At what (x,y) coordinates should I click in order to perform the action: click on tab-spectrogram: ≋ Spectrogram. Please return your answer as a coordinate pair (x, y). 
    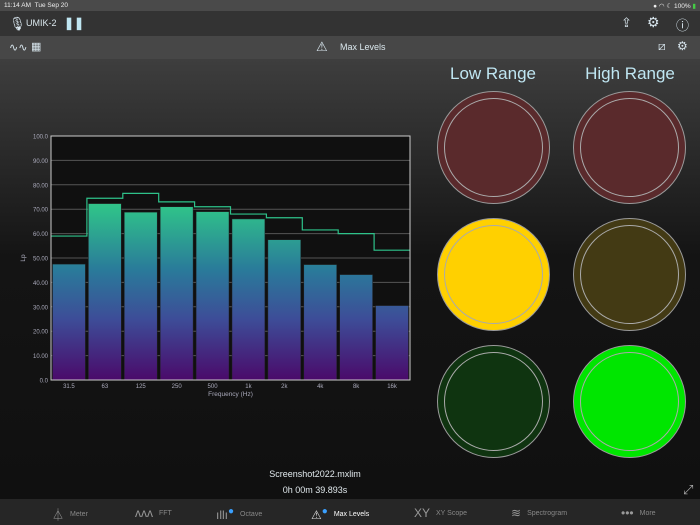
    Looking at the image, I should click on (539, 513).